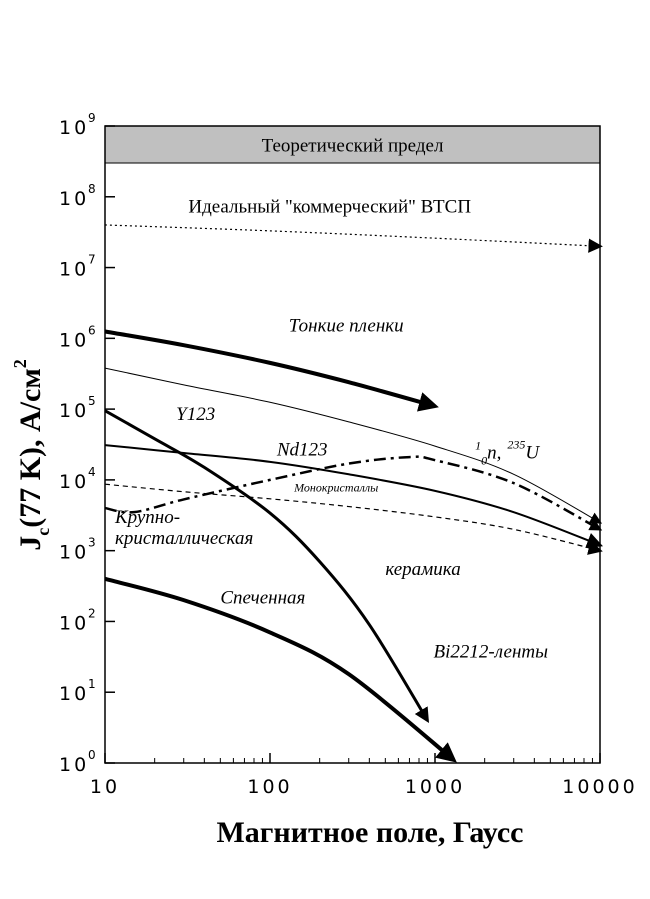  Describe the element at coordinates (335, 488) in the screenshot. I see `mono-label: Монокристаллы` at that location.